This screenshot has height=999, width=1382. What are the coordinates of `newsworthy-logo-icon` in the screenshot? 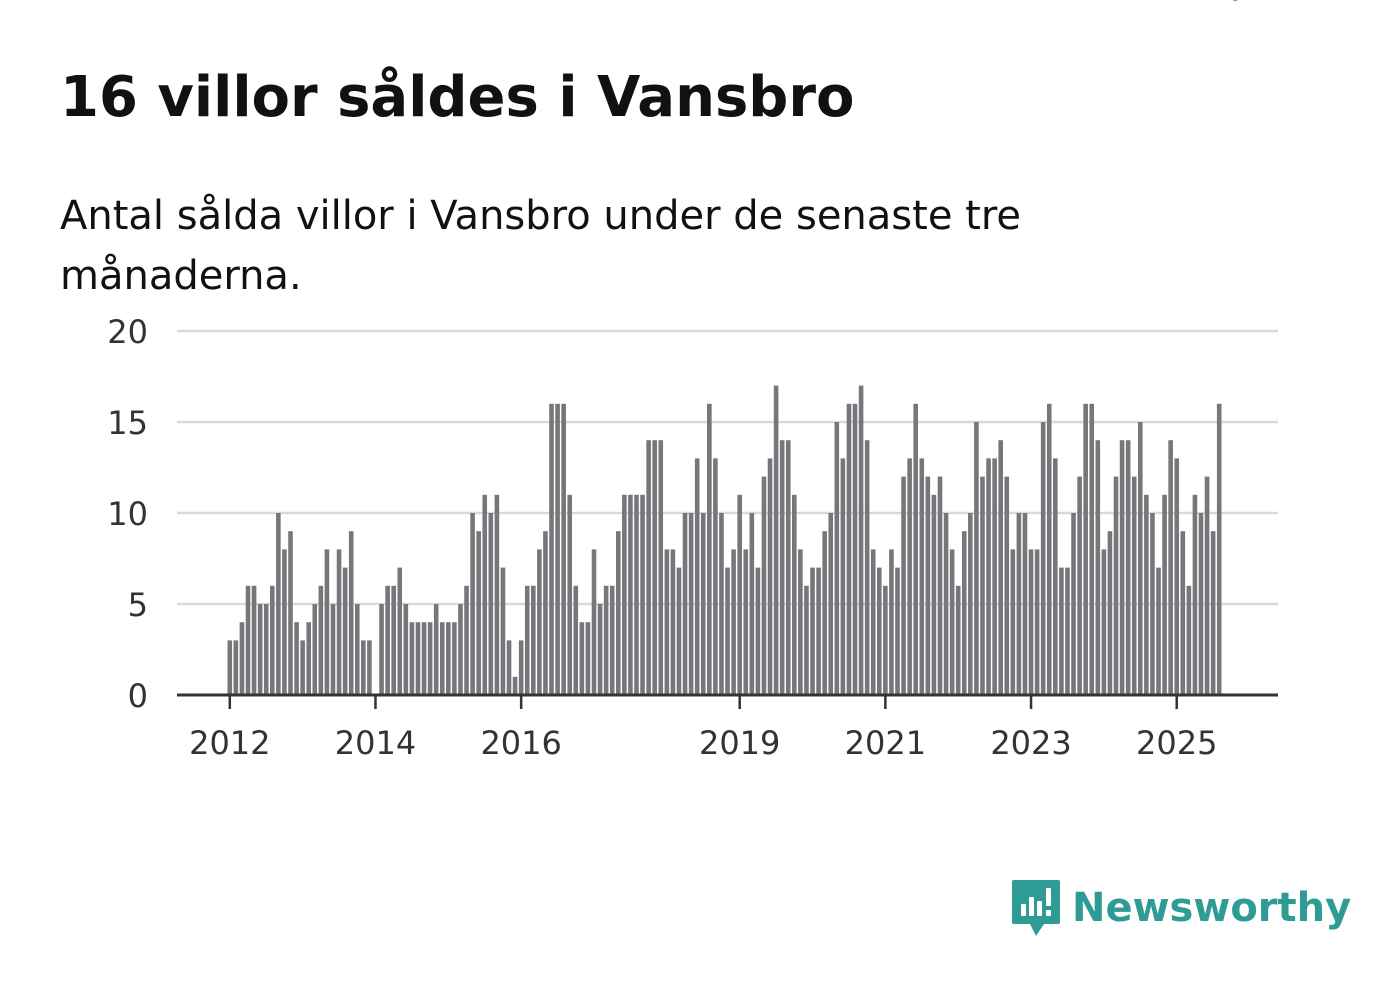 It's located at (1036, 908).